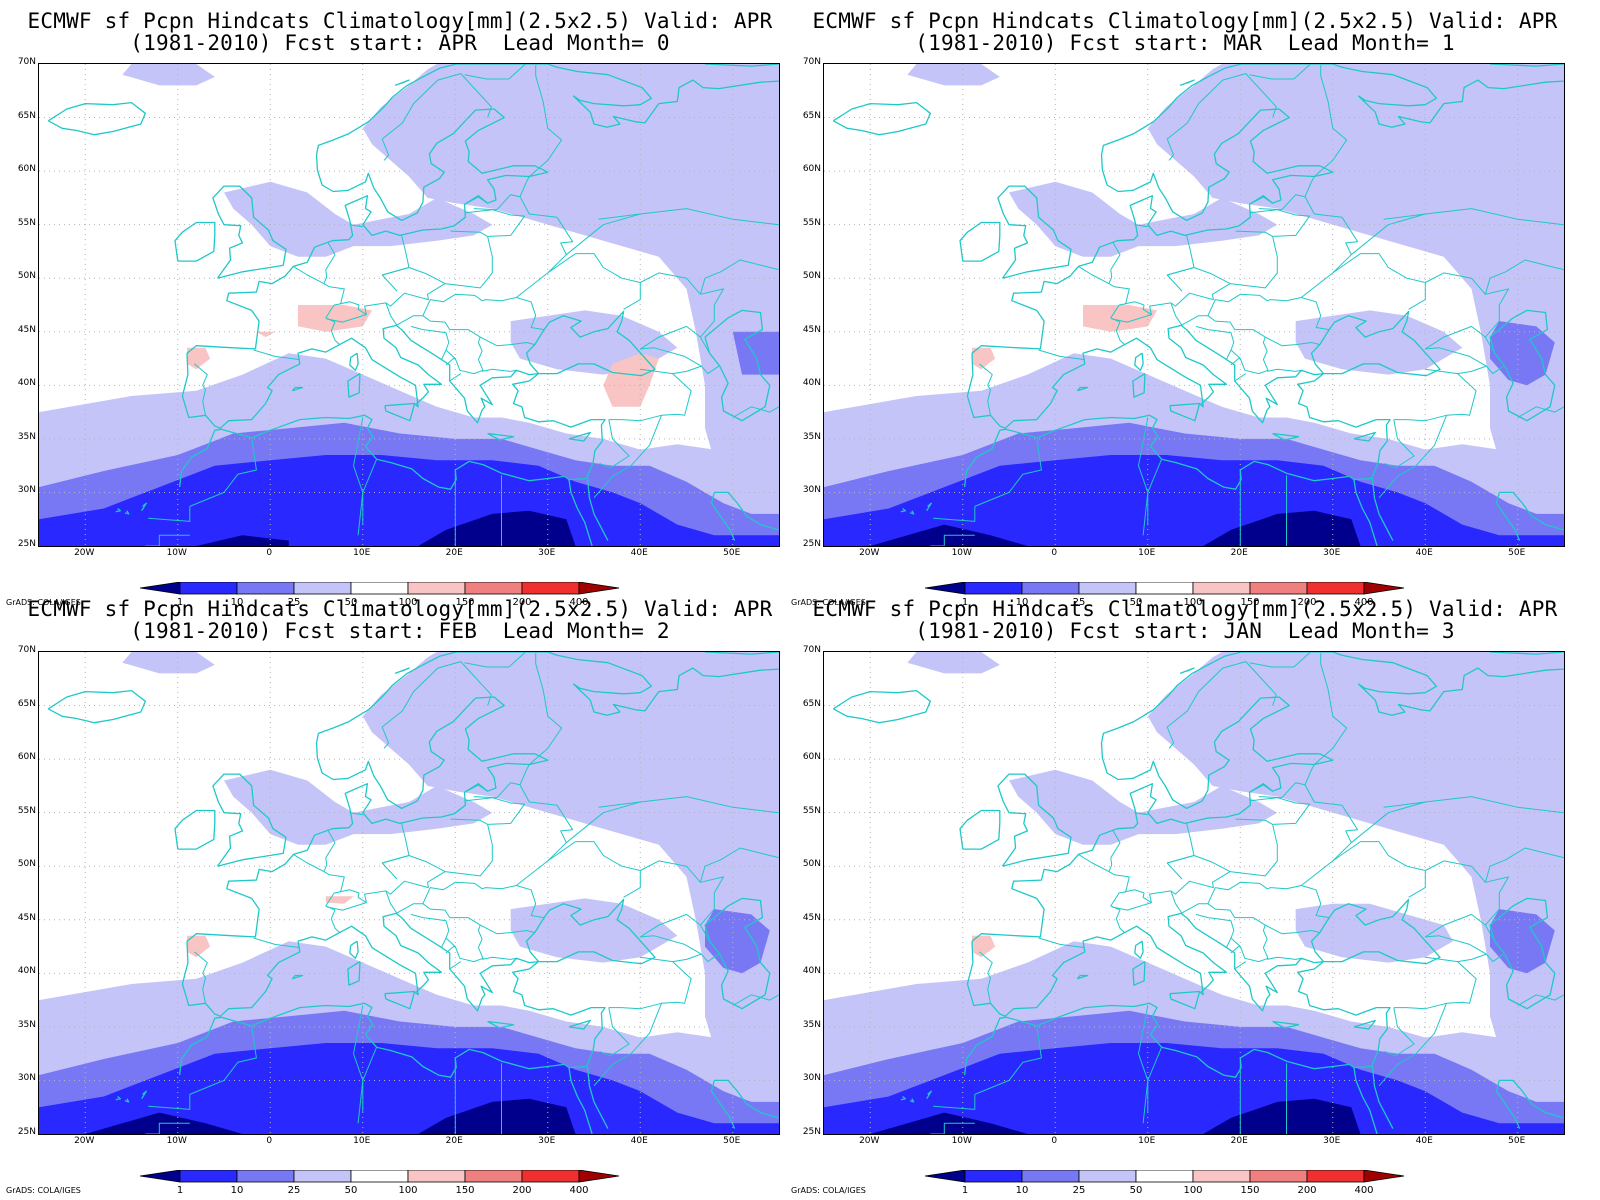 The height and width of the screenshot is (1200, 1600). What do you see at coordinates (811, 1024) in the screenshot?
I see `lat-tick-label: 35N` at bounding box center [811, 1024].